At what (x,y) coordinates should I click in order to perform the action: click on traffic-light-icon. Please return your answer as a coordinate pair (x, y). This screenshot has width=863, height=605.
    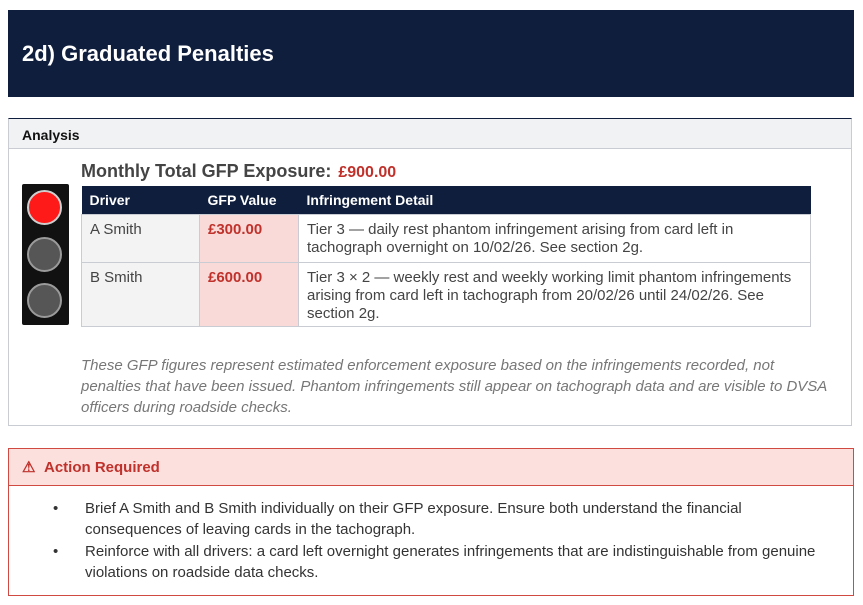
    Looking at the image, I should click on (45, 254).